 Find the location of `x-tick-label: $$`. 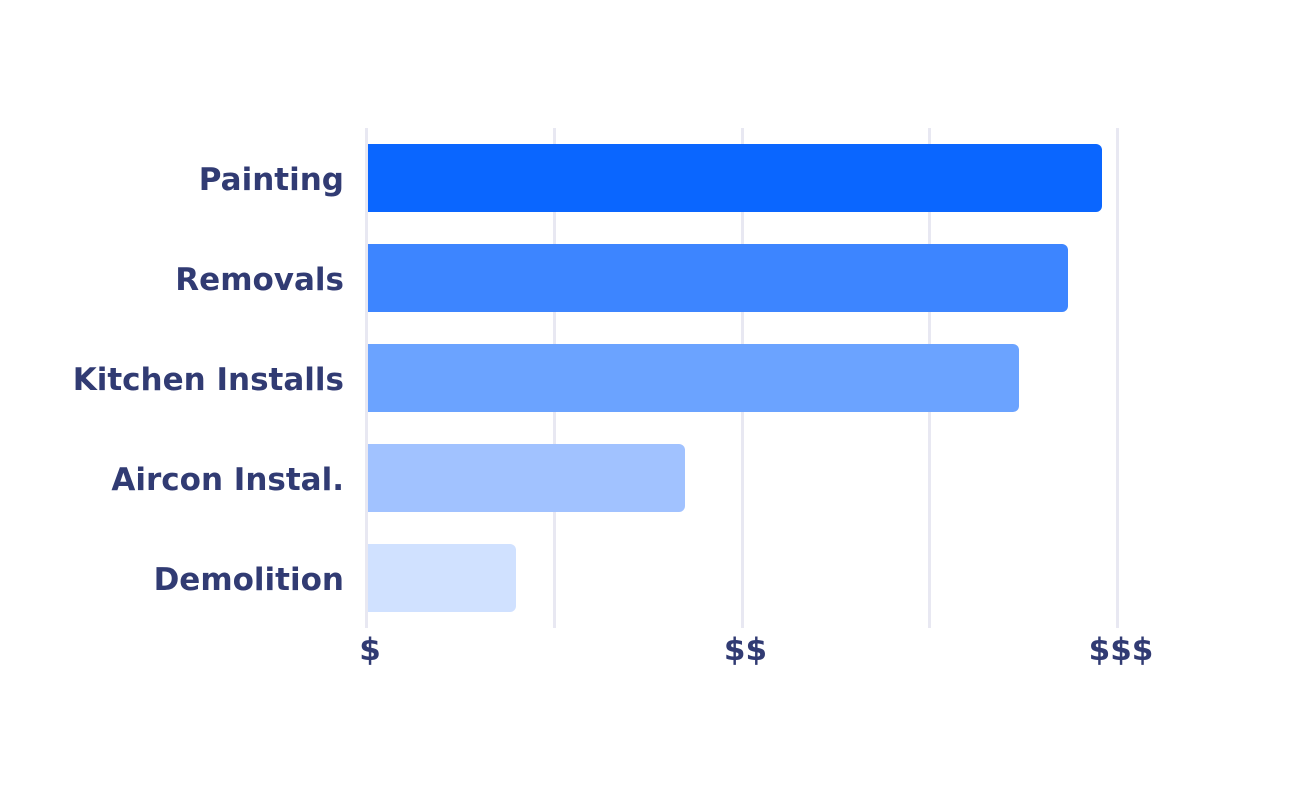

x-tick-label: $$ is located at coordinates (745, 650).